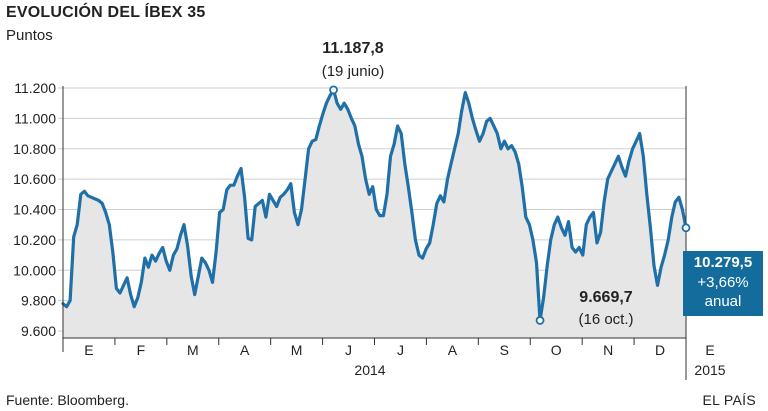  I want to click on y-tick-label: 10.000, so click(34, 270).